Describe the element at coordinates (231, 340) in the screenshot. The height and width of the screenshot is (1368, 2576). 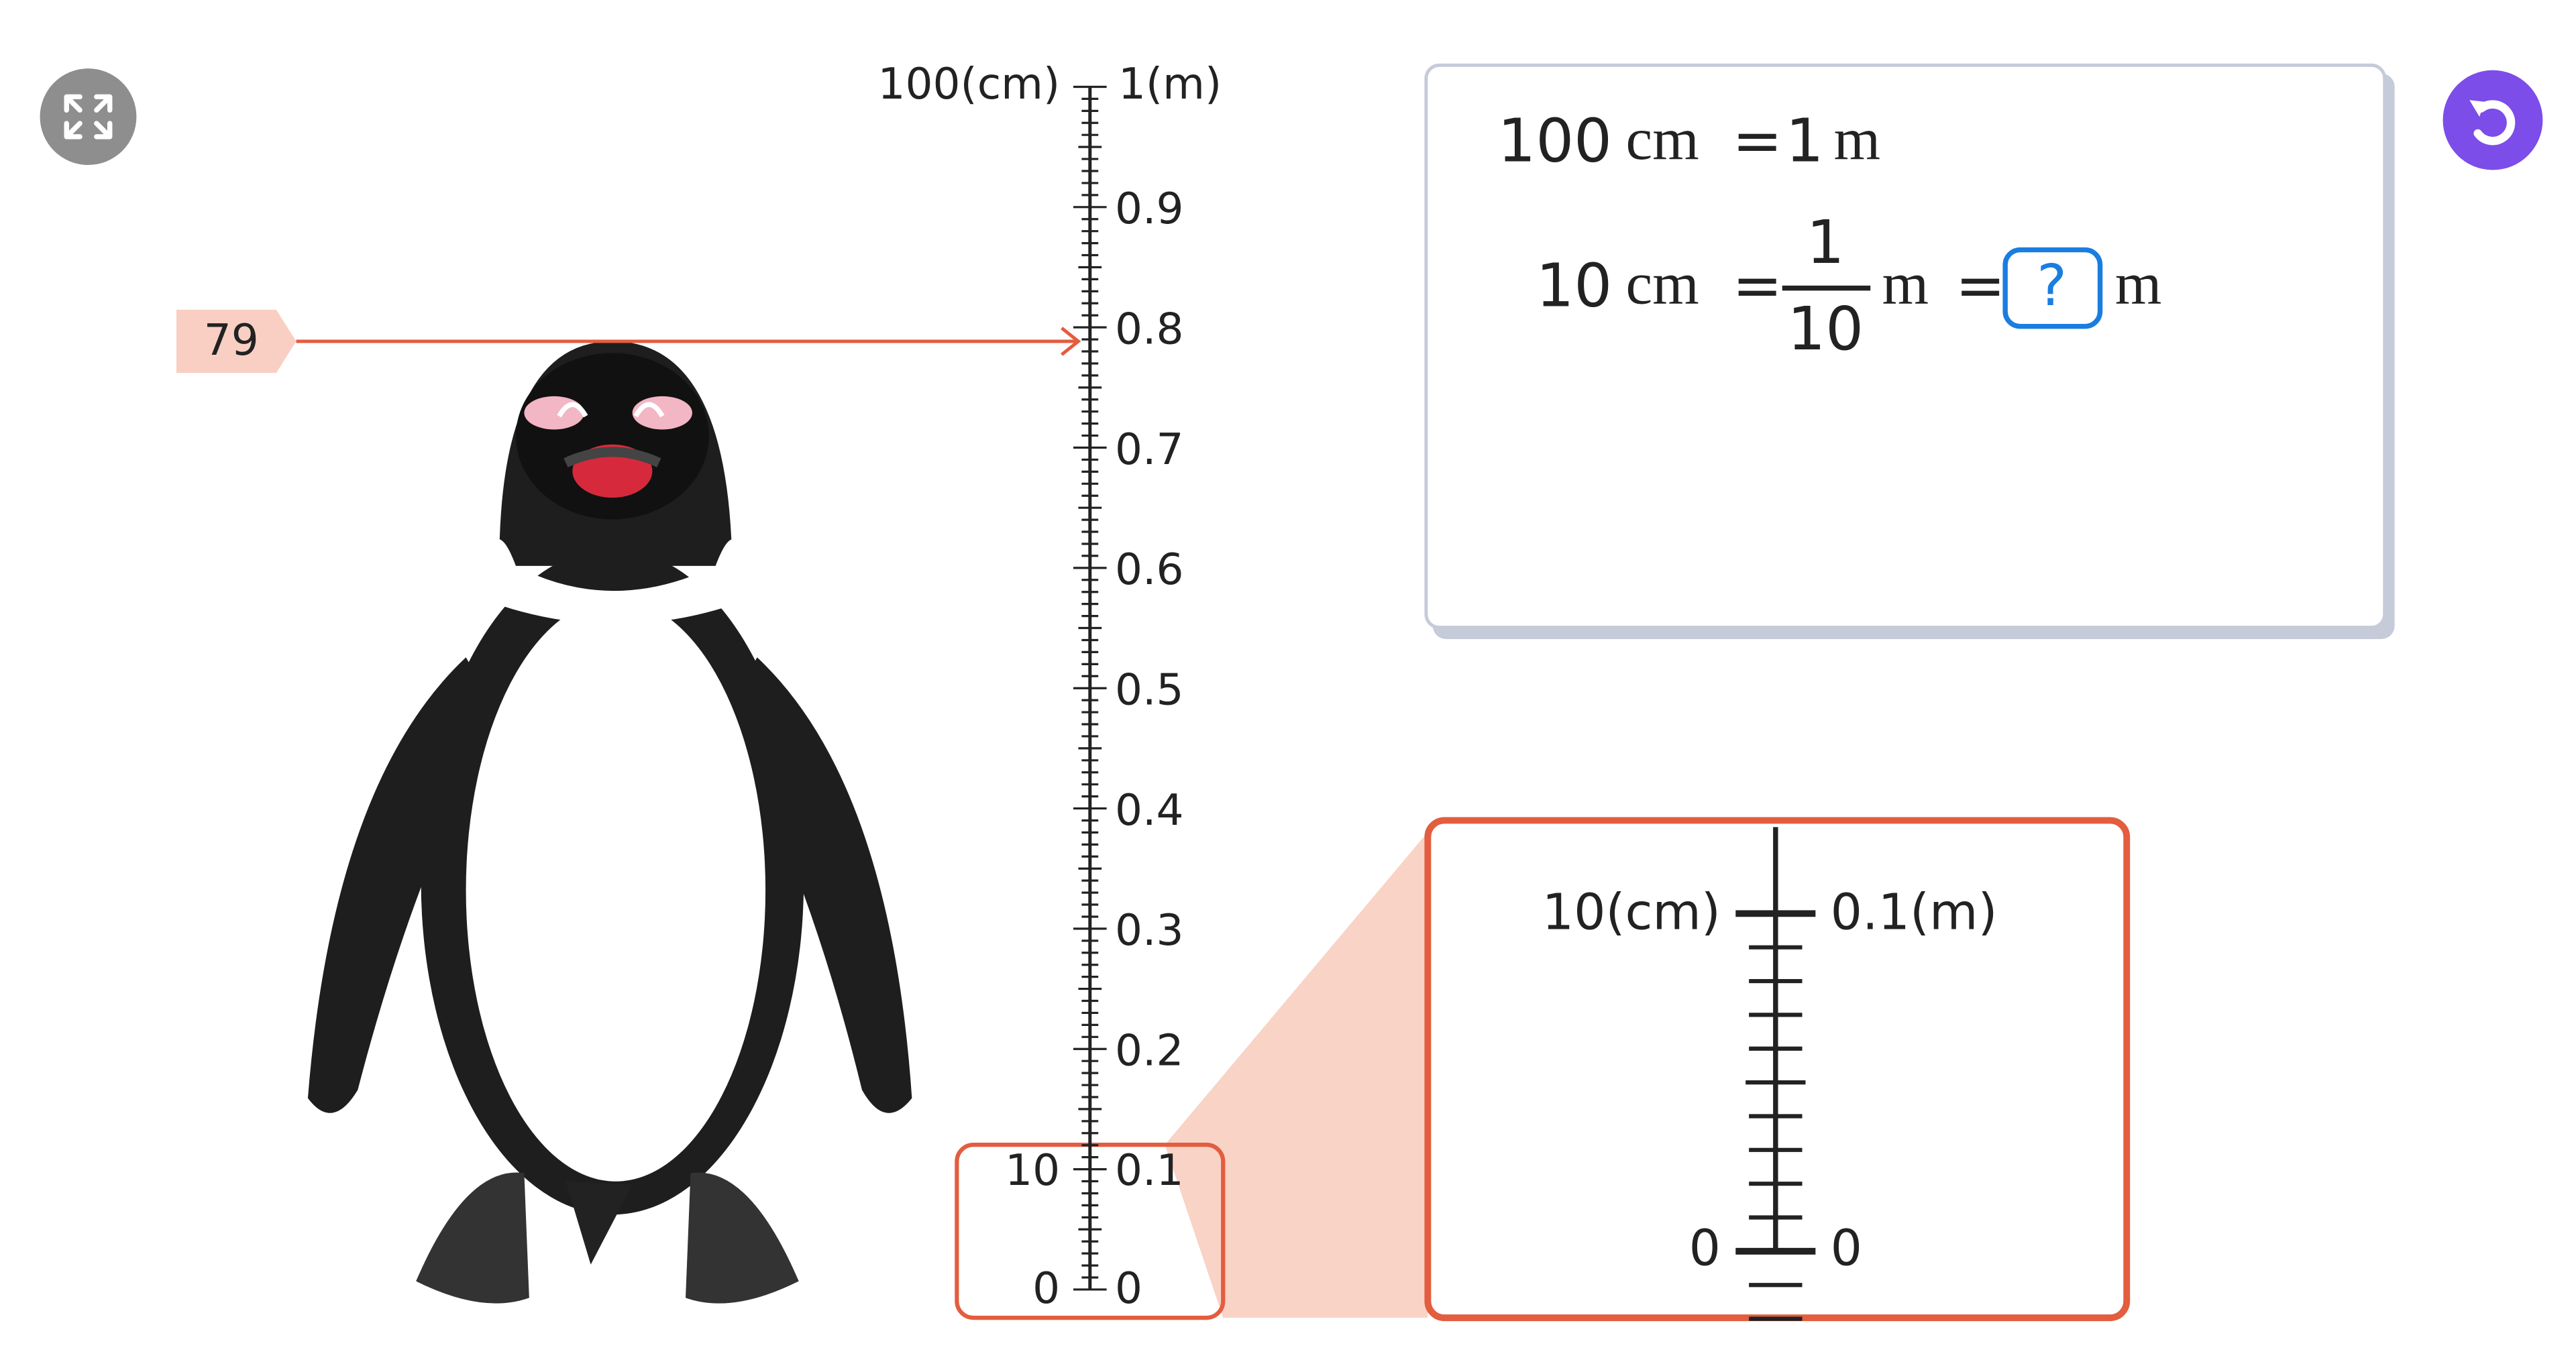
I see `marker-label: 79` at that location.